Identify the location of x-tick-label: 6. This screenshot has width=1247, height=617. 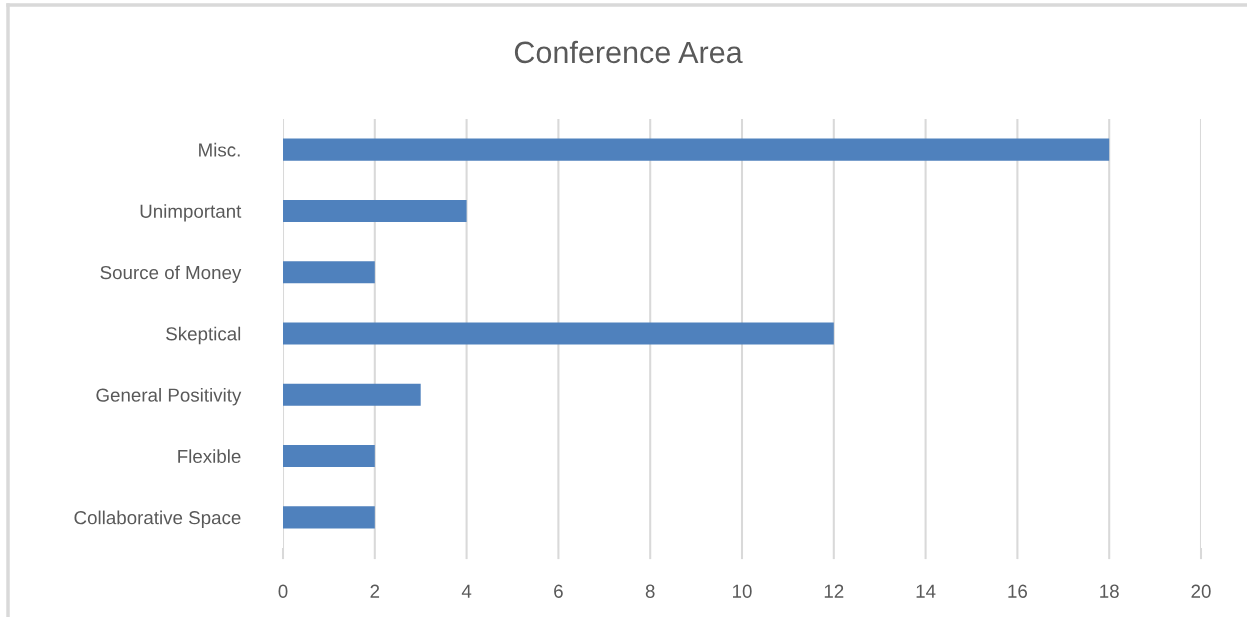
(558, 591).